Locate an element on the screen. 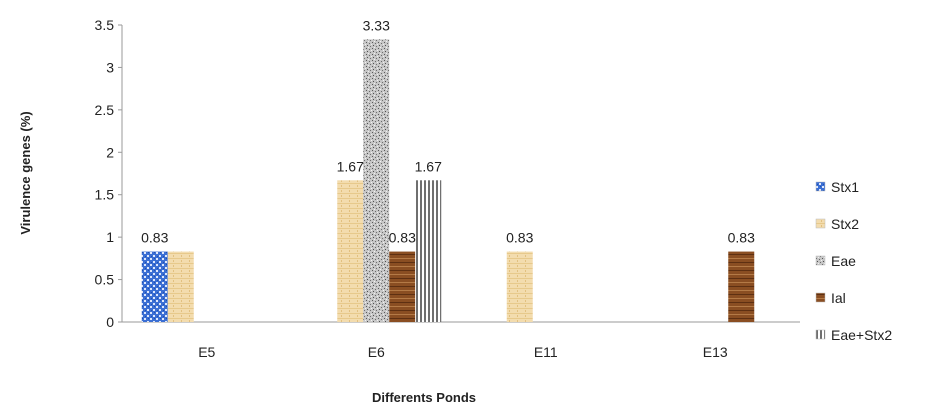 This screenshot has width=926, height=409. legend-label: Ial is located at coordinates (838, 298).